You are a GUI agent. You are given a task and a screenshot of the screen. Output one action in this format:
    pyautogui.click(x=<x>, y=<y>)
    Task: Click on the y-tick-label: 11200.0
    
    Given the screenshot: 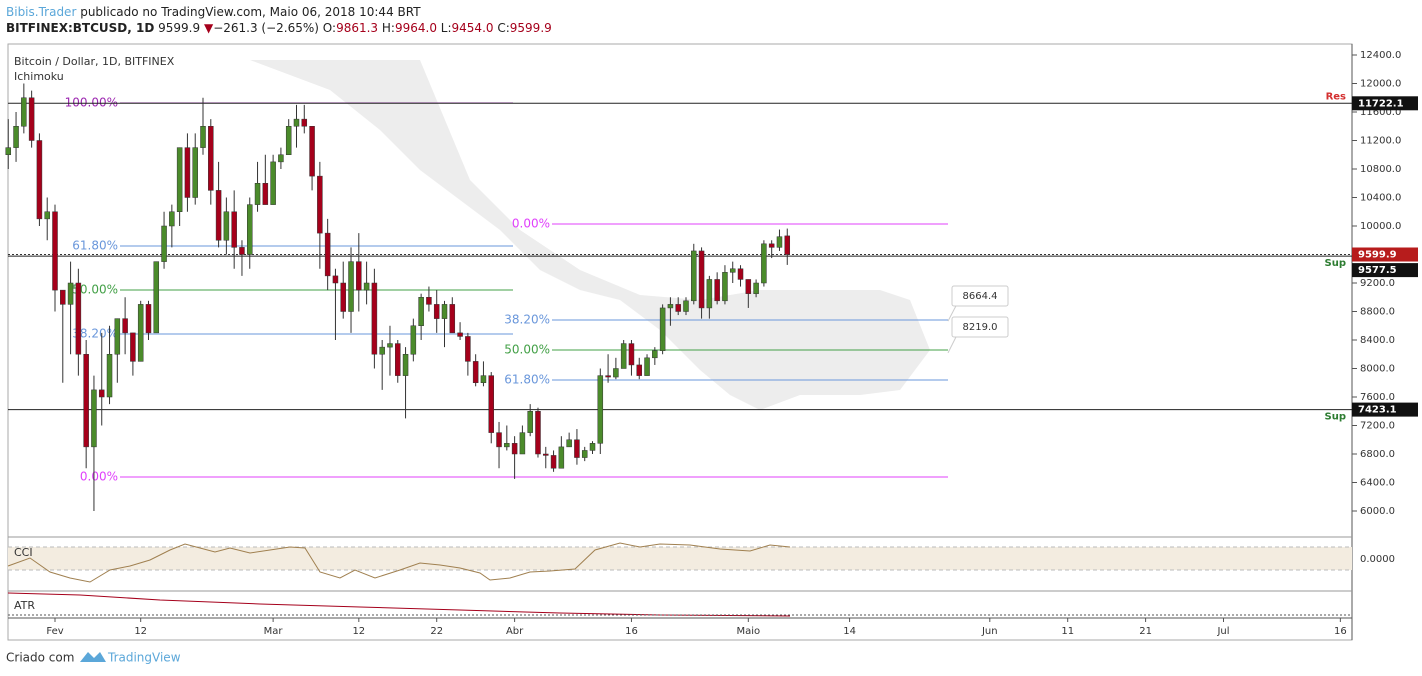 What is the action you would take?
    pyautogui.click(x=1380, y=141)
    